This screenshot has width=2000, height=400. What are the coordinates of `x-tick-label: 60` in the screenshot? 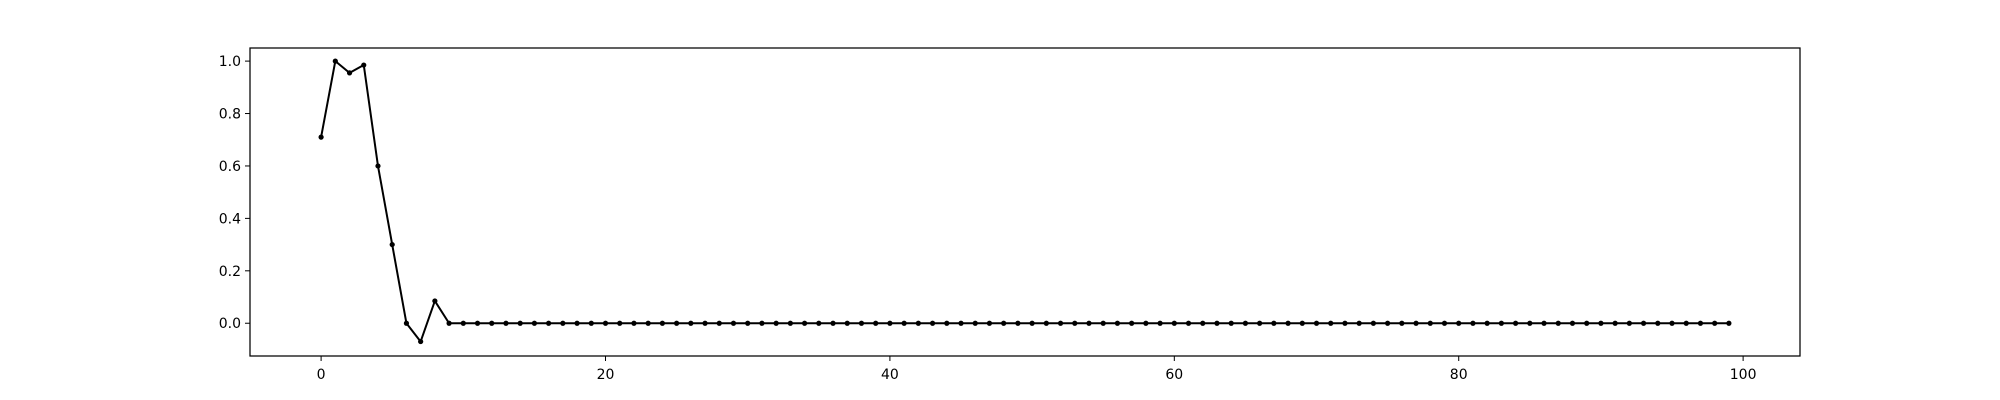 It's located at (1174, 375).